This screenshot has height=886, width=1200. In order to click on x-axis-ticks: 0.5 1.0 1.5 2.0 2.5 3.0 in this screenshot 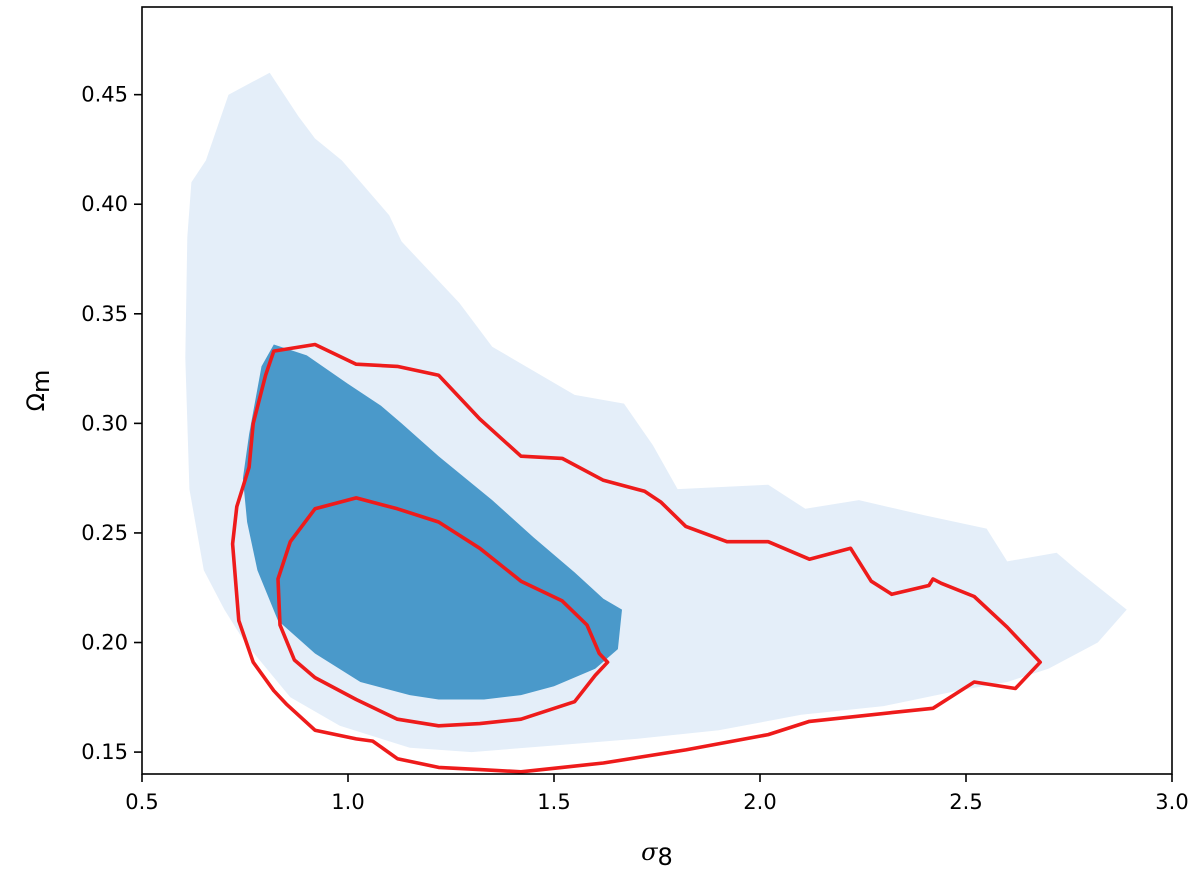, I will do `click(657, 794)`.